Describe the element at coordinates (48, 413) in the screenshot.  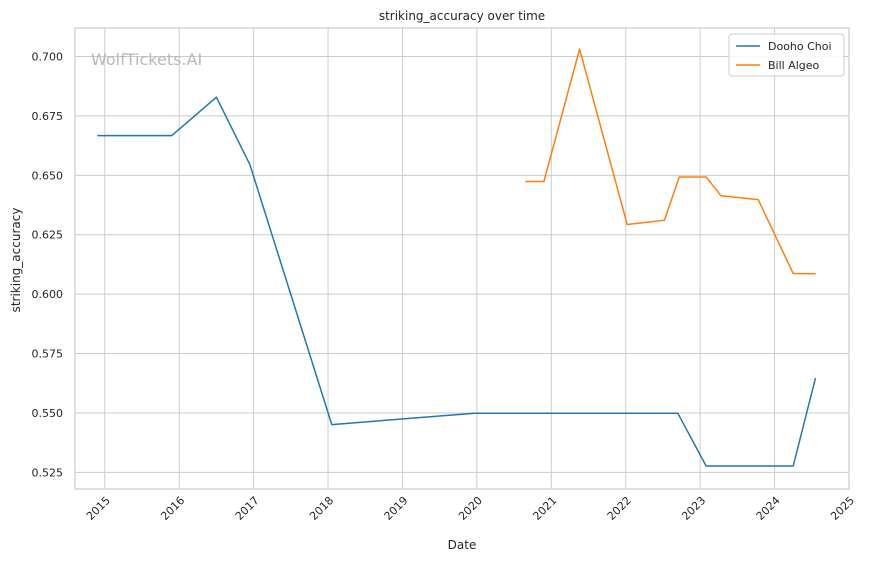
I see `y-tick-label: 0.550` at that location.